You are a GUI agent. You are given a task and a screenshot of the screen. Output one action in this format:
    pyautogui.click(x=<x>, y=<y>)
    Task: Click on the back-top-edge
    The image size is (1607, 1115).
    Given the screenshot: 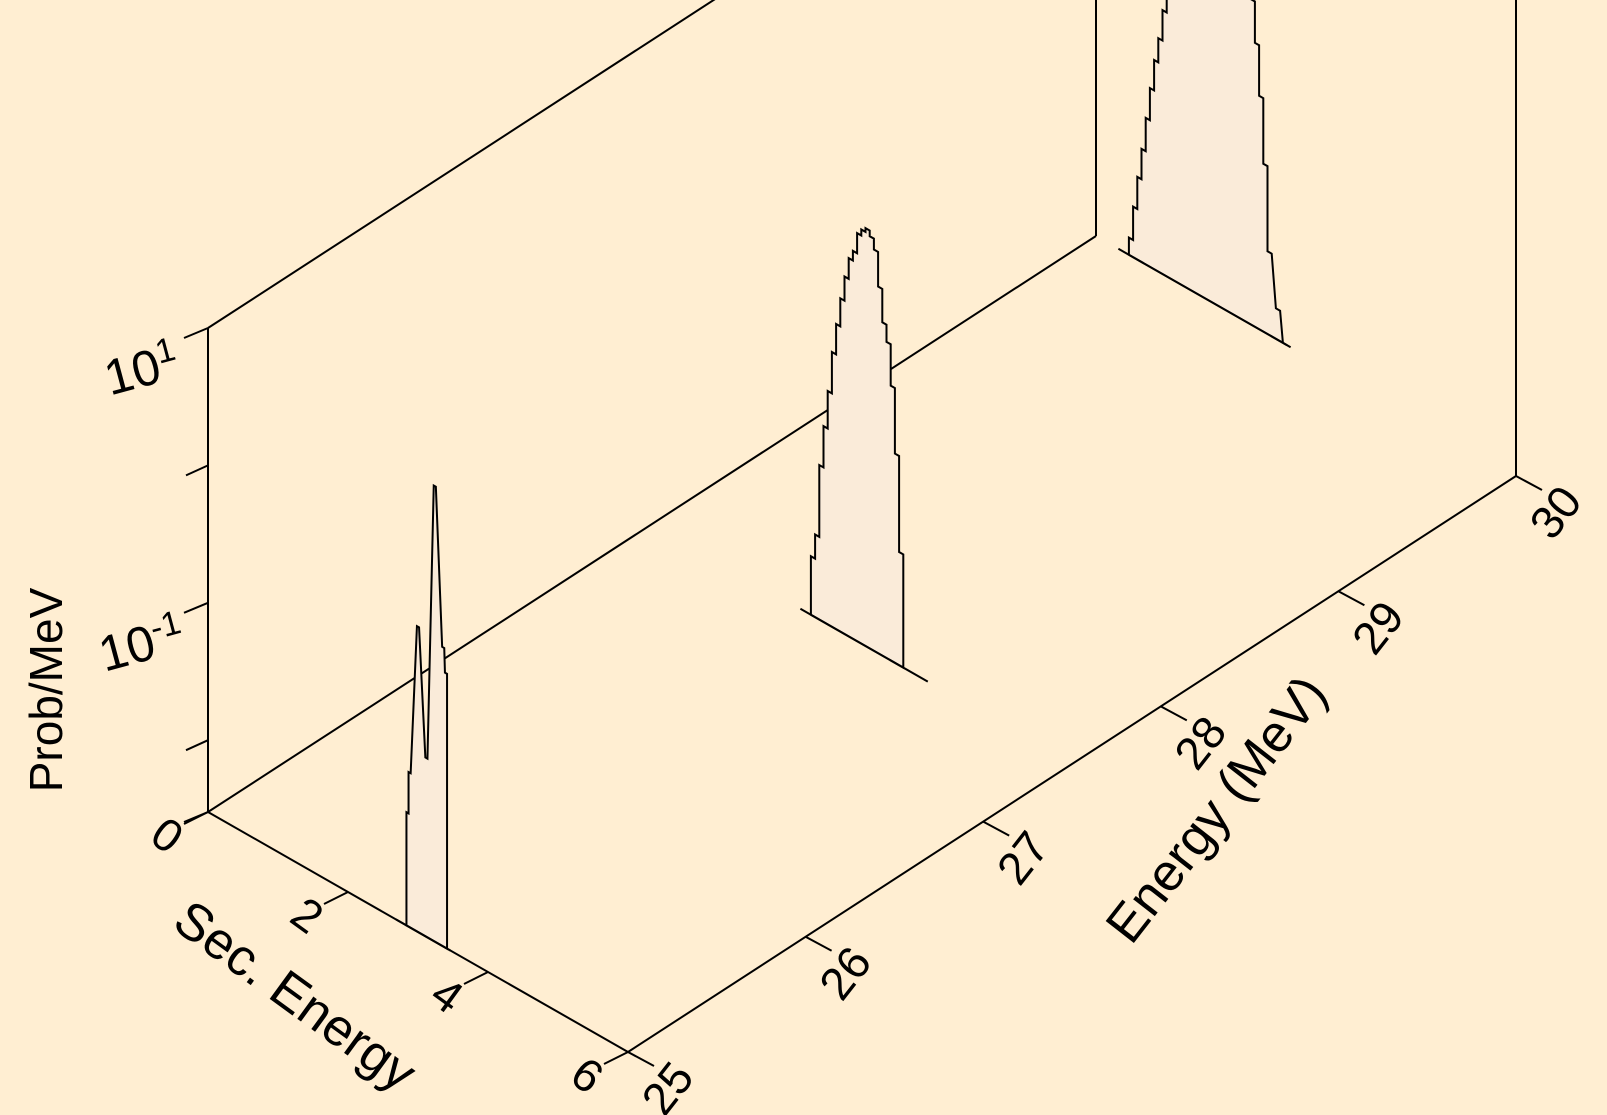 What is the action you would take?
    pyautogui.click(x=461, y=164)
    